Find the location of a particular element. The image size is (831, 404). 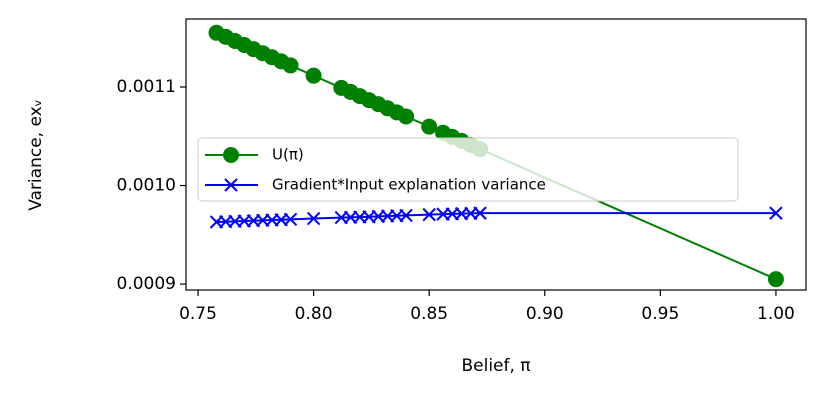

legend: U(π) Gradient*Input explanation variance is located at coordinates (468, 169).